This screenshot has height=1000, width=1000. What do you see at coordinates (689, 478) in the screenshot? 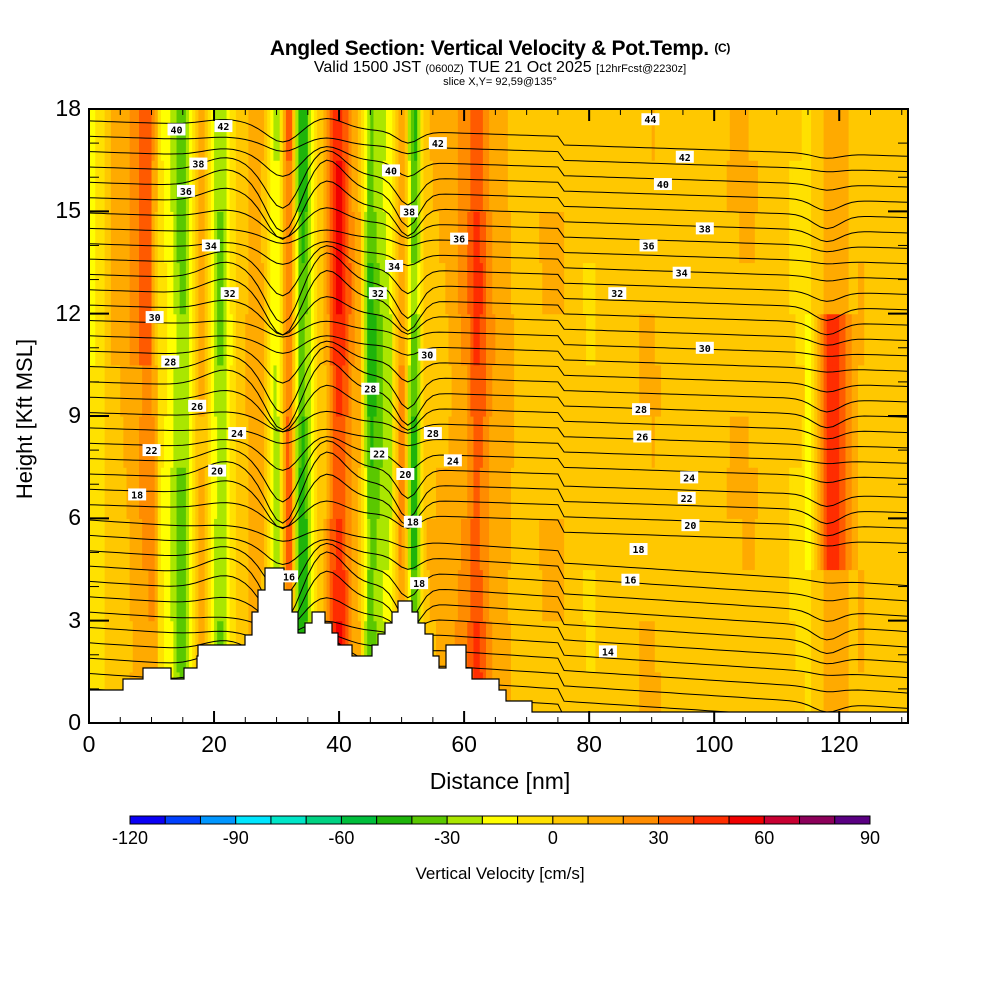
I see `contour-label-text: 24` at bounding box center [689, 478].